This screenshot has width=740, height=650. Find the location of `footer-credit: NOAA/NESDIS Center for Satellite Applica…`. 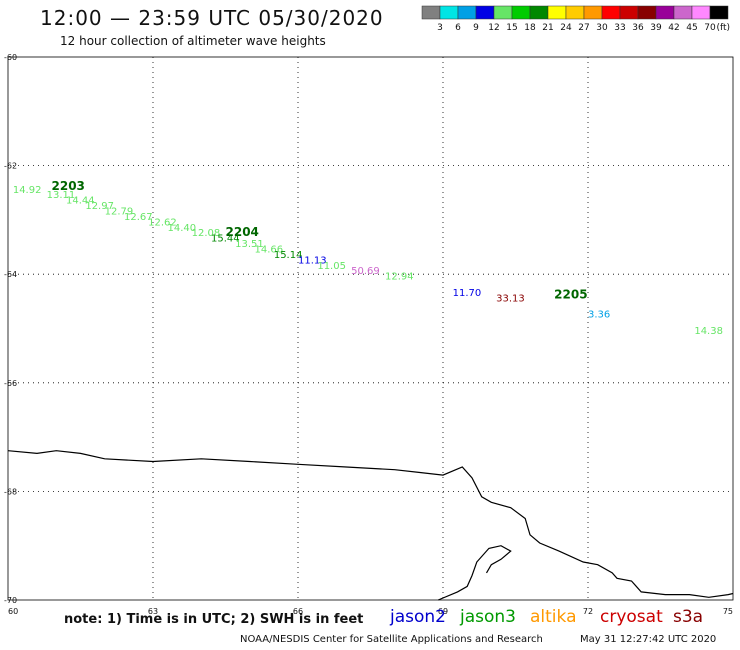

footer-credit: NOAA/NESDIS Center for Satellite Applica… is located at coordinates (391, 639).